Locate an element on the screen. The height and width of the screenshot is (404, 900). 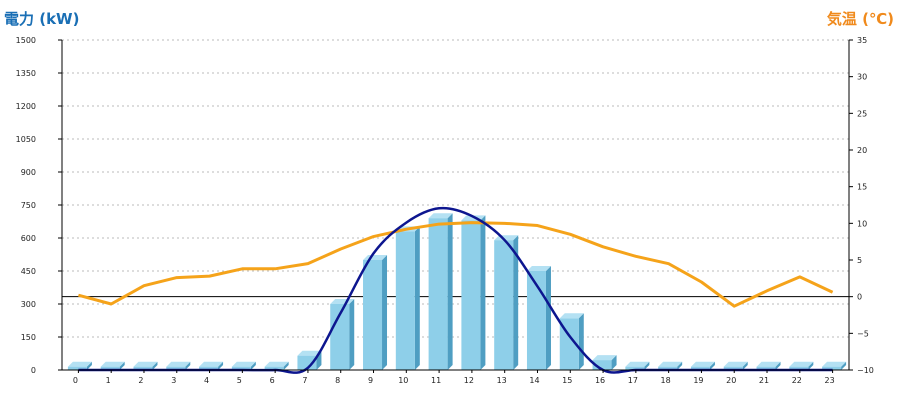
left-tick-label: 1200 is located at coordinates (26, 106).